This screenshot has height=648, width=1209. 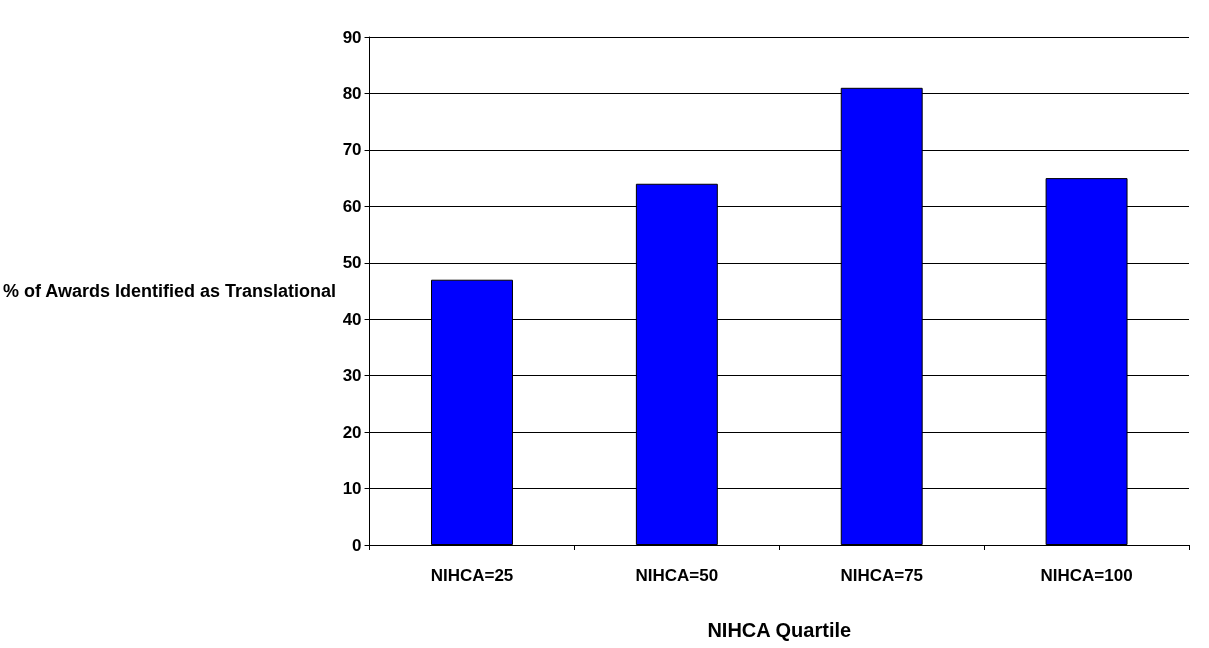 What do you see at coordinates (472, 575) in the screenshot?
I see `x-tick-label: NIHCA=25` at bounding box center [472, 575].